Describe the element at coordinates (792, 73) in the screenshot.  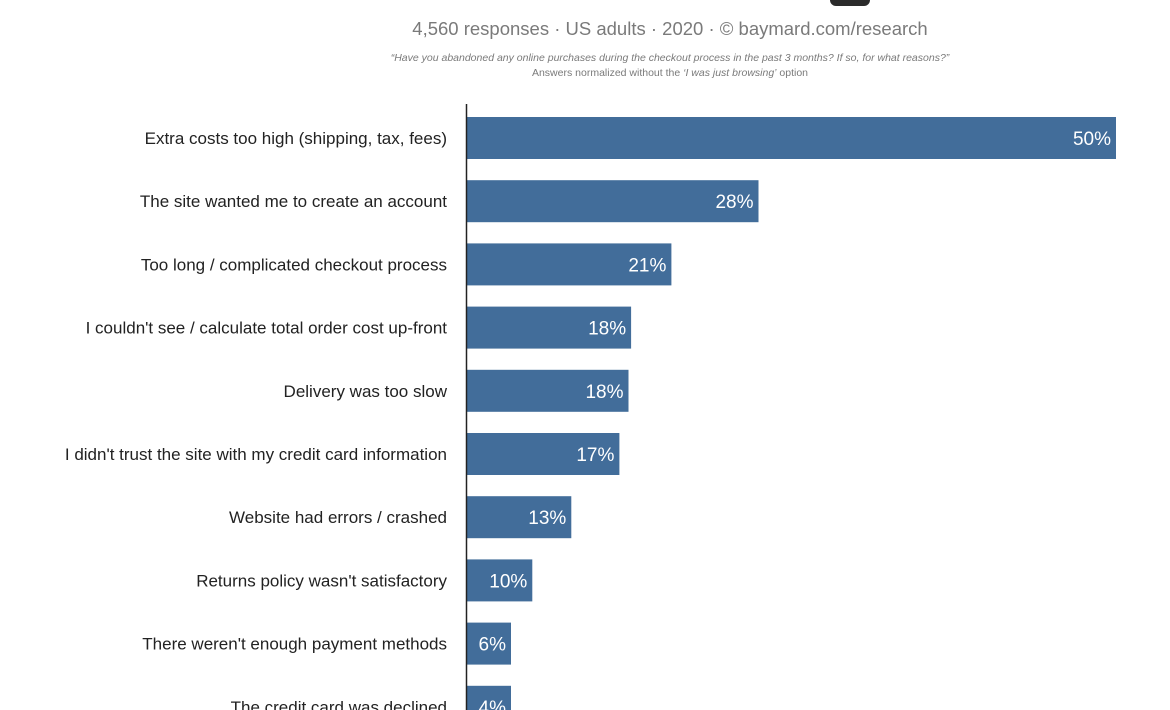
I see `note-suffix: option` at that location.